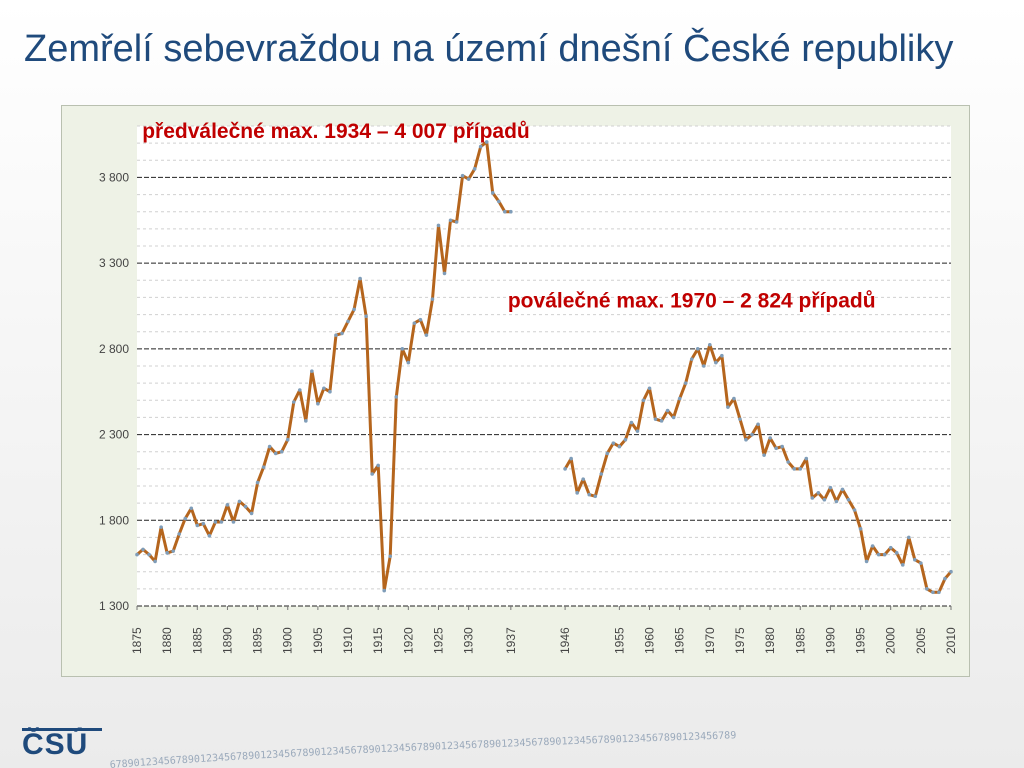 The height and width of the screenshot is (768, 1024). I want to click on x-tick-label: 1960, so click(650, 640).